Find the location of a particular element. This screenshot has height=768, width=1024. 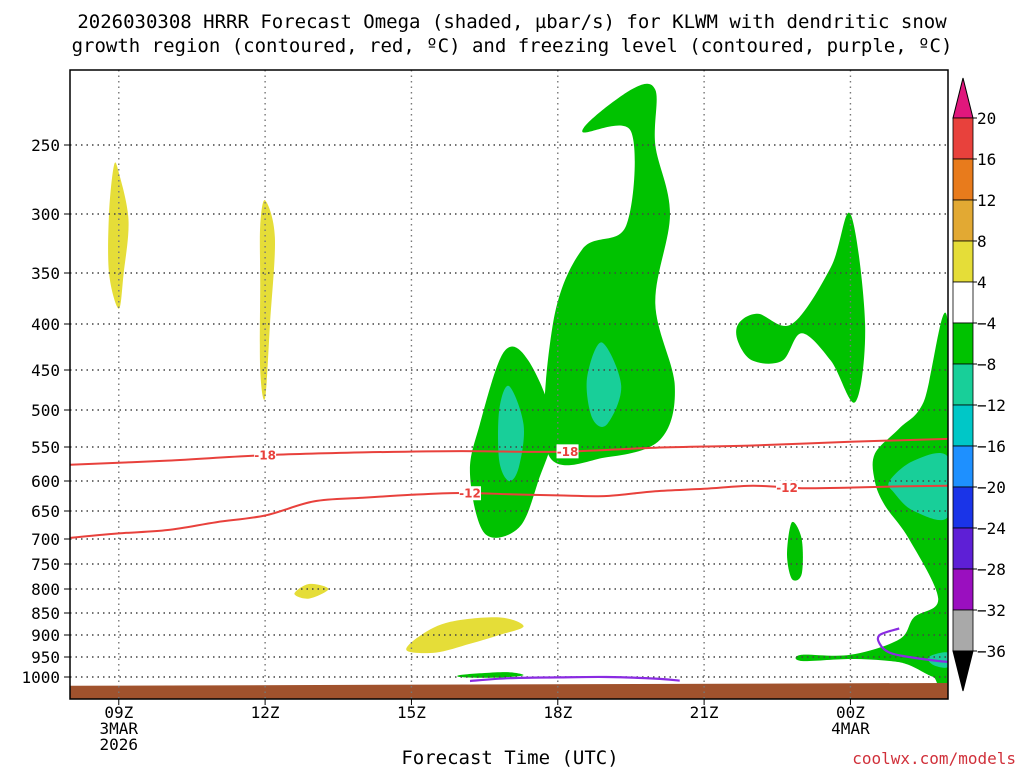

ground-layer is located at coordinates (509, 691).